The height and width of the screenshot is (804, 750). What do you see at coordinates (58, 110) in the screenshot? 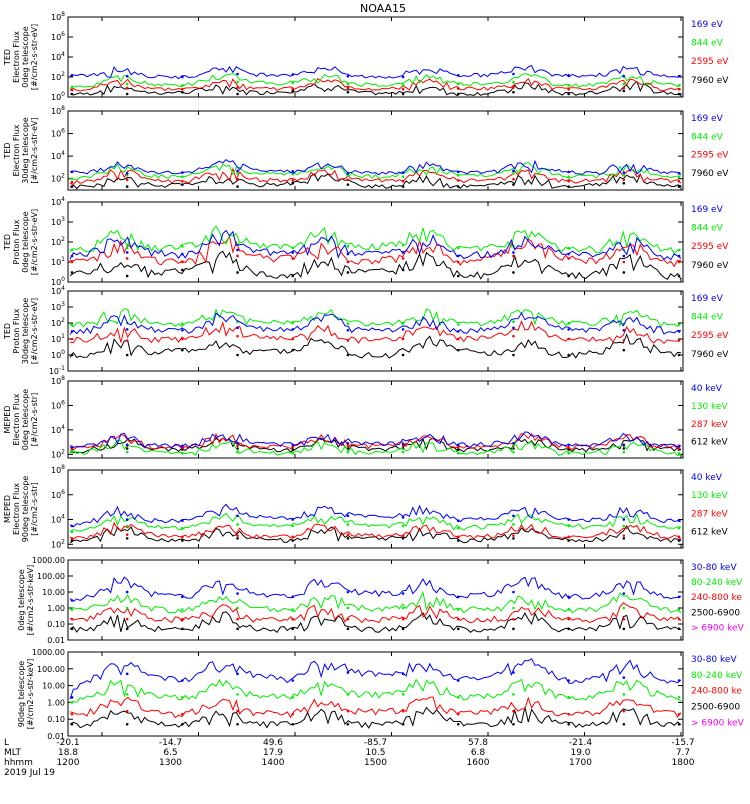
I see `y-tick-label: 10⁸` at bounding box center [58, 110].